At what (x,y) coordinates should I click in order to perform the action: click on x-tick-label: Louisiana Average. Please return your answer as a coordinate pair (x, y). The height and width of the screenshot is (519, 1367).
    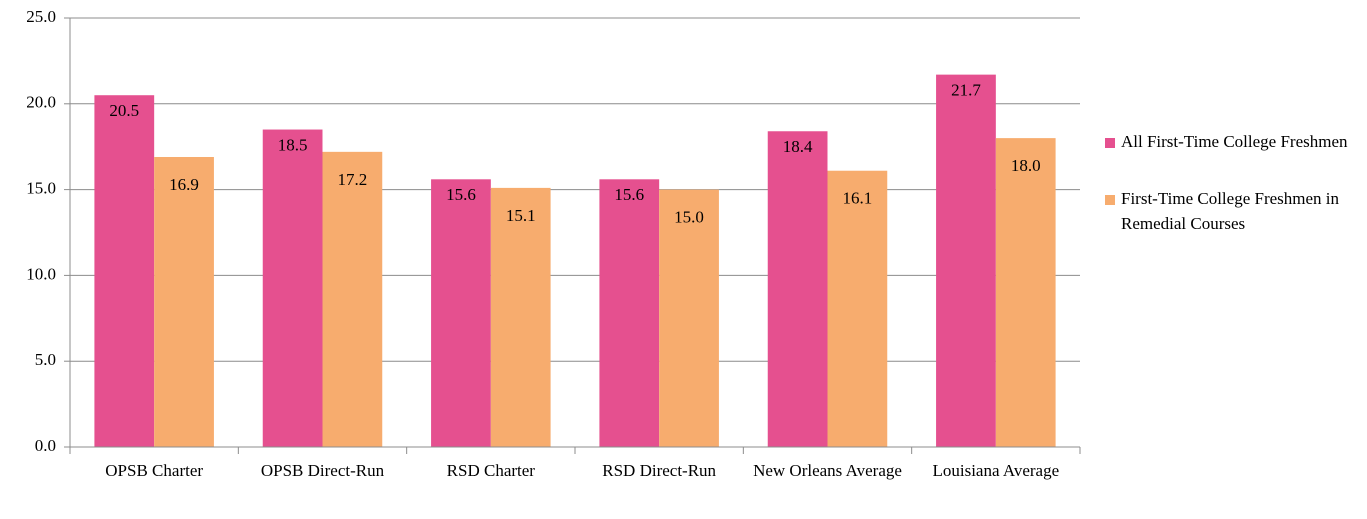
    Looking at the image, I should click on (995, 470).